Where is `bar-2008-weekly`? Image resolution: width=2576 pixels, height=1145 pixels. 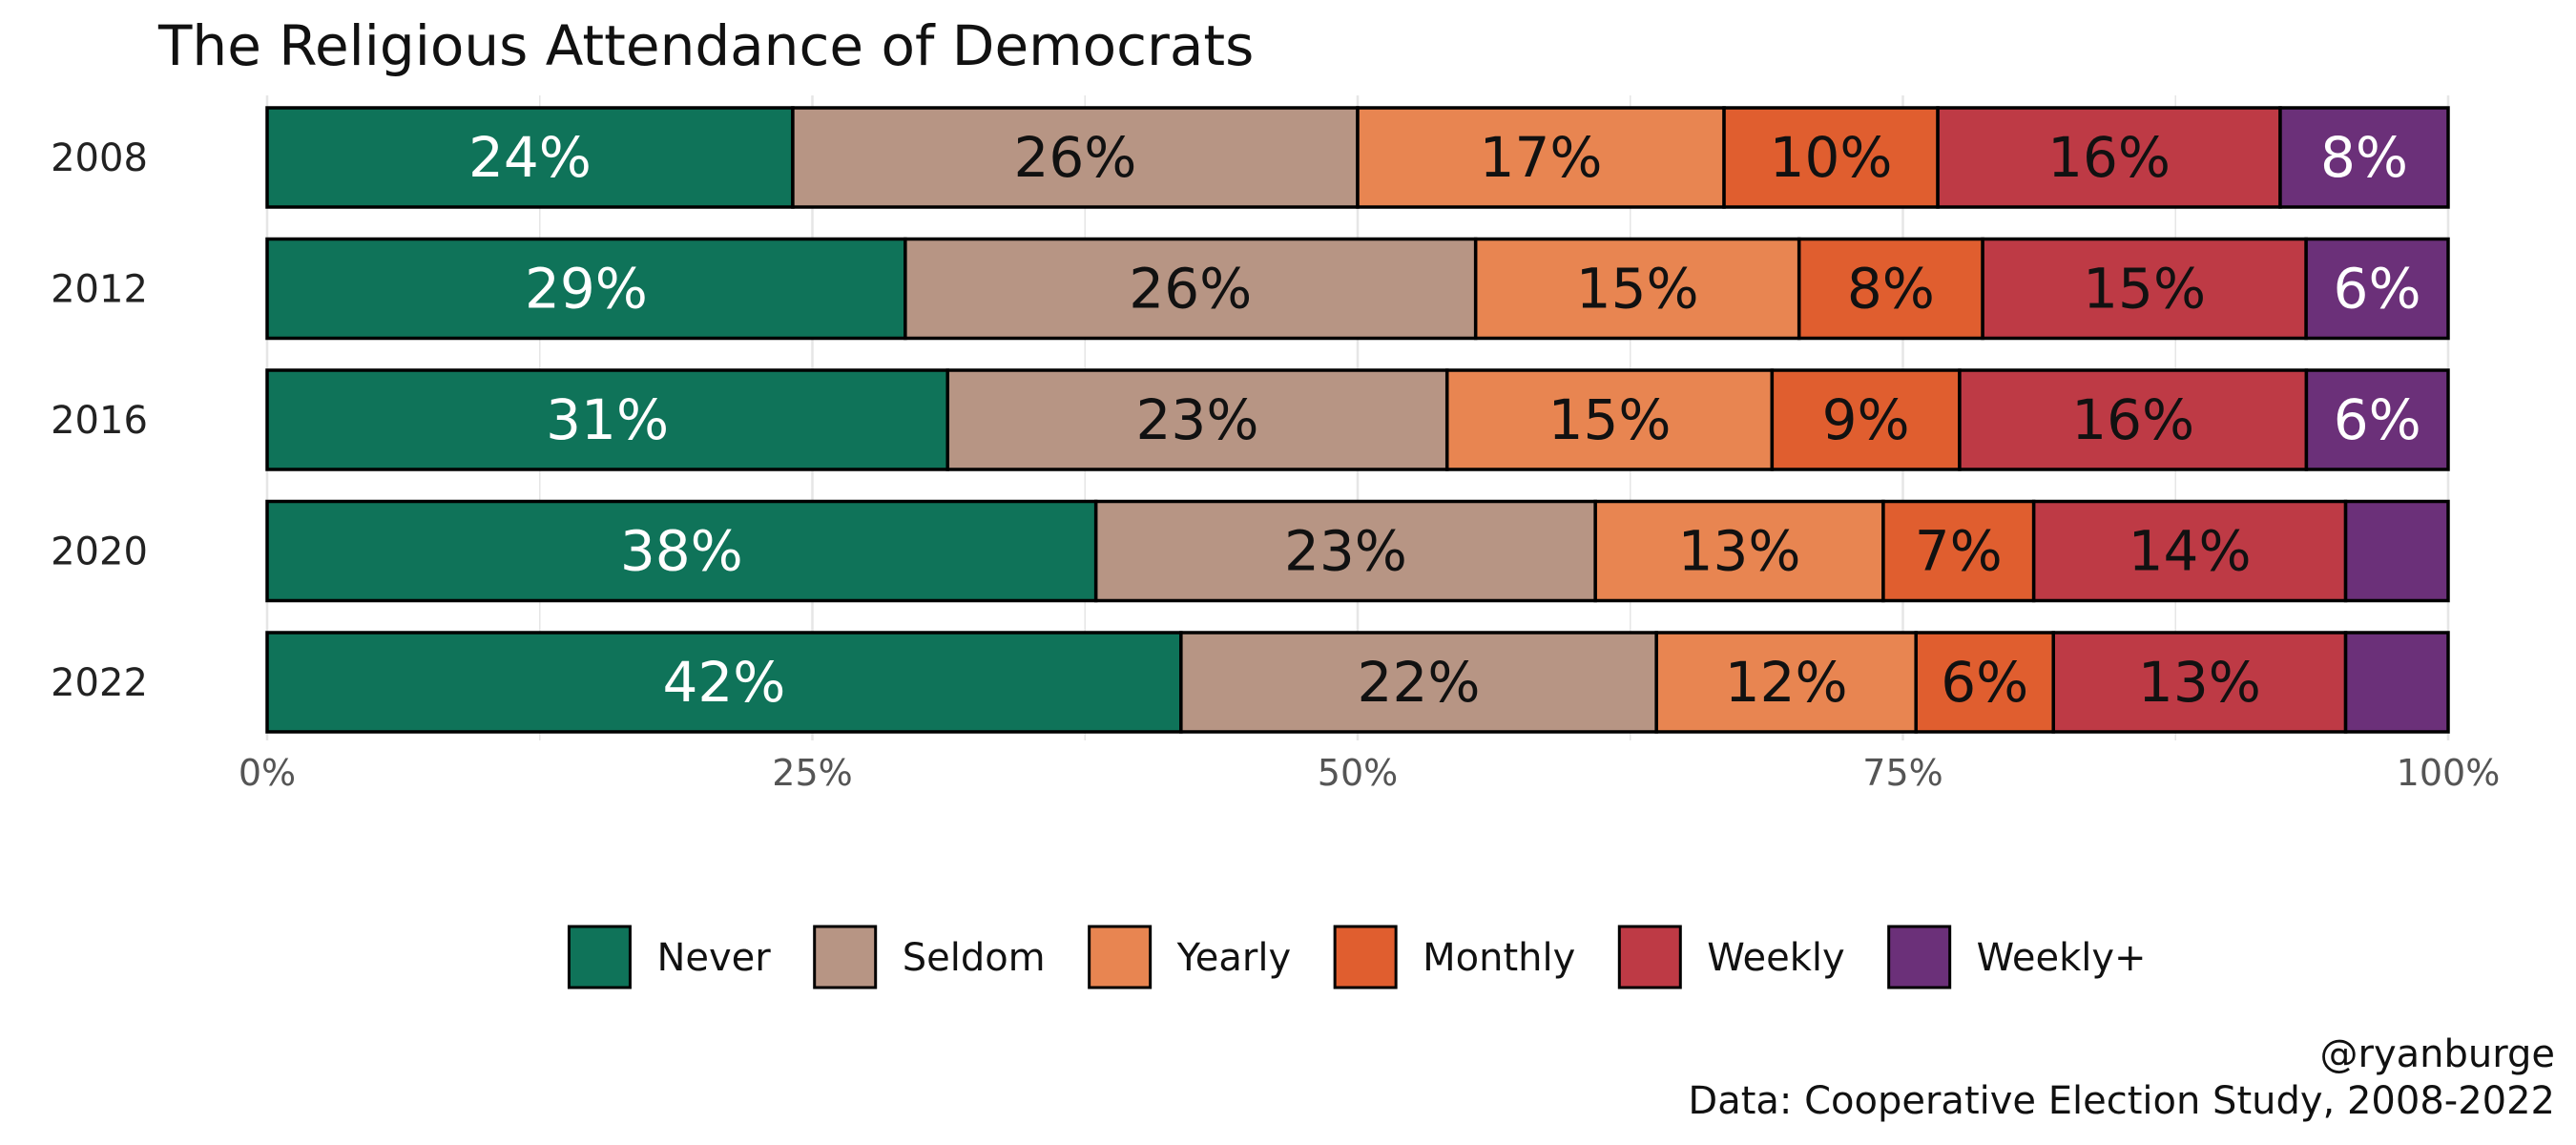
bar-2008-weekly is located at coordinates (2109, 158).